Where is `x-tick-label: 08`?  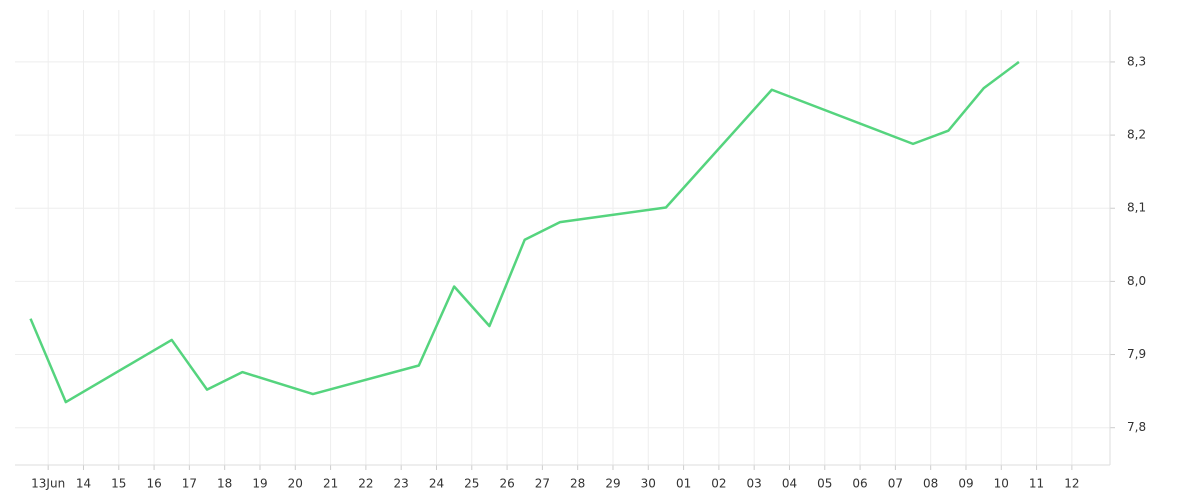 x-tick-label: 08 is located at coordinates (930, 484).